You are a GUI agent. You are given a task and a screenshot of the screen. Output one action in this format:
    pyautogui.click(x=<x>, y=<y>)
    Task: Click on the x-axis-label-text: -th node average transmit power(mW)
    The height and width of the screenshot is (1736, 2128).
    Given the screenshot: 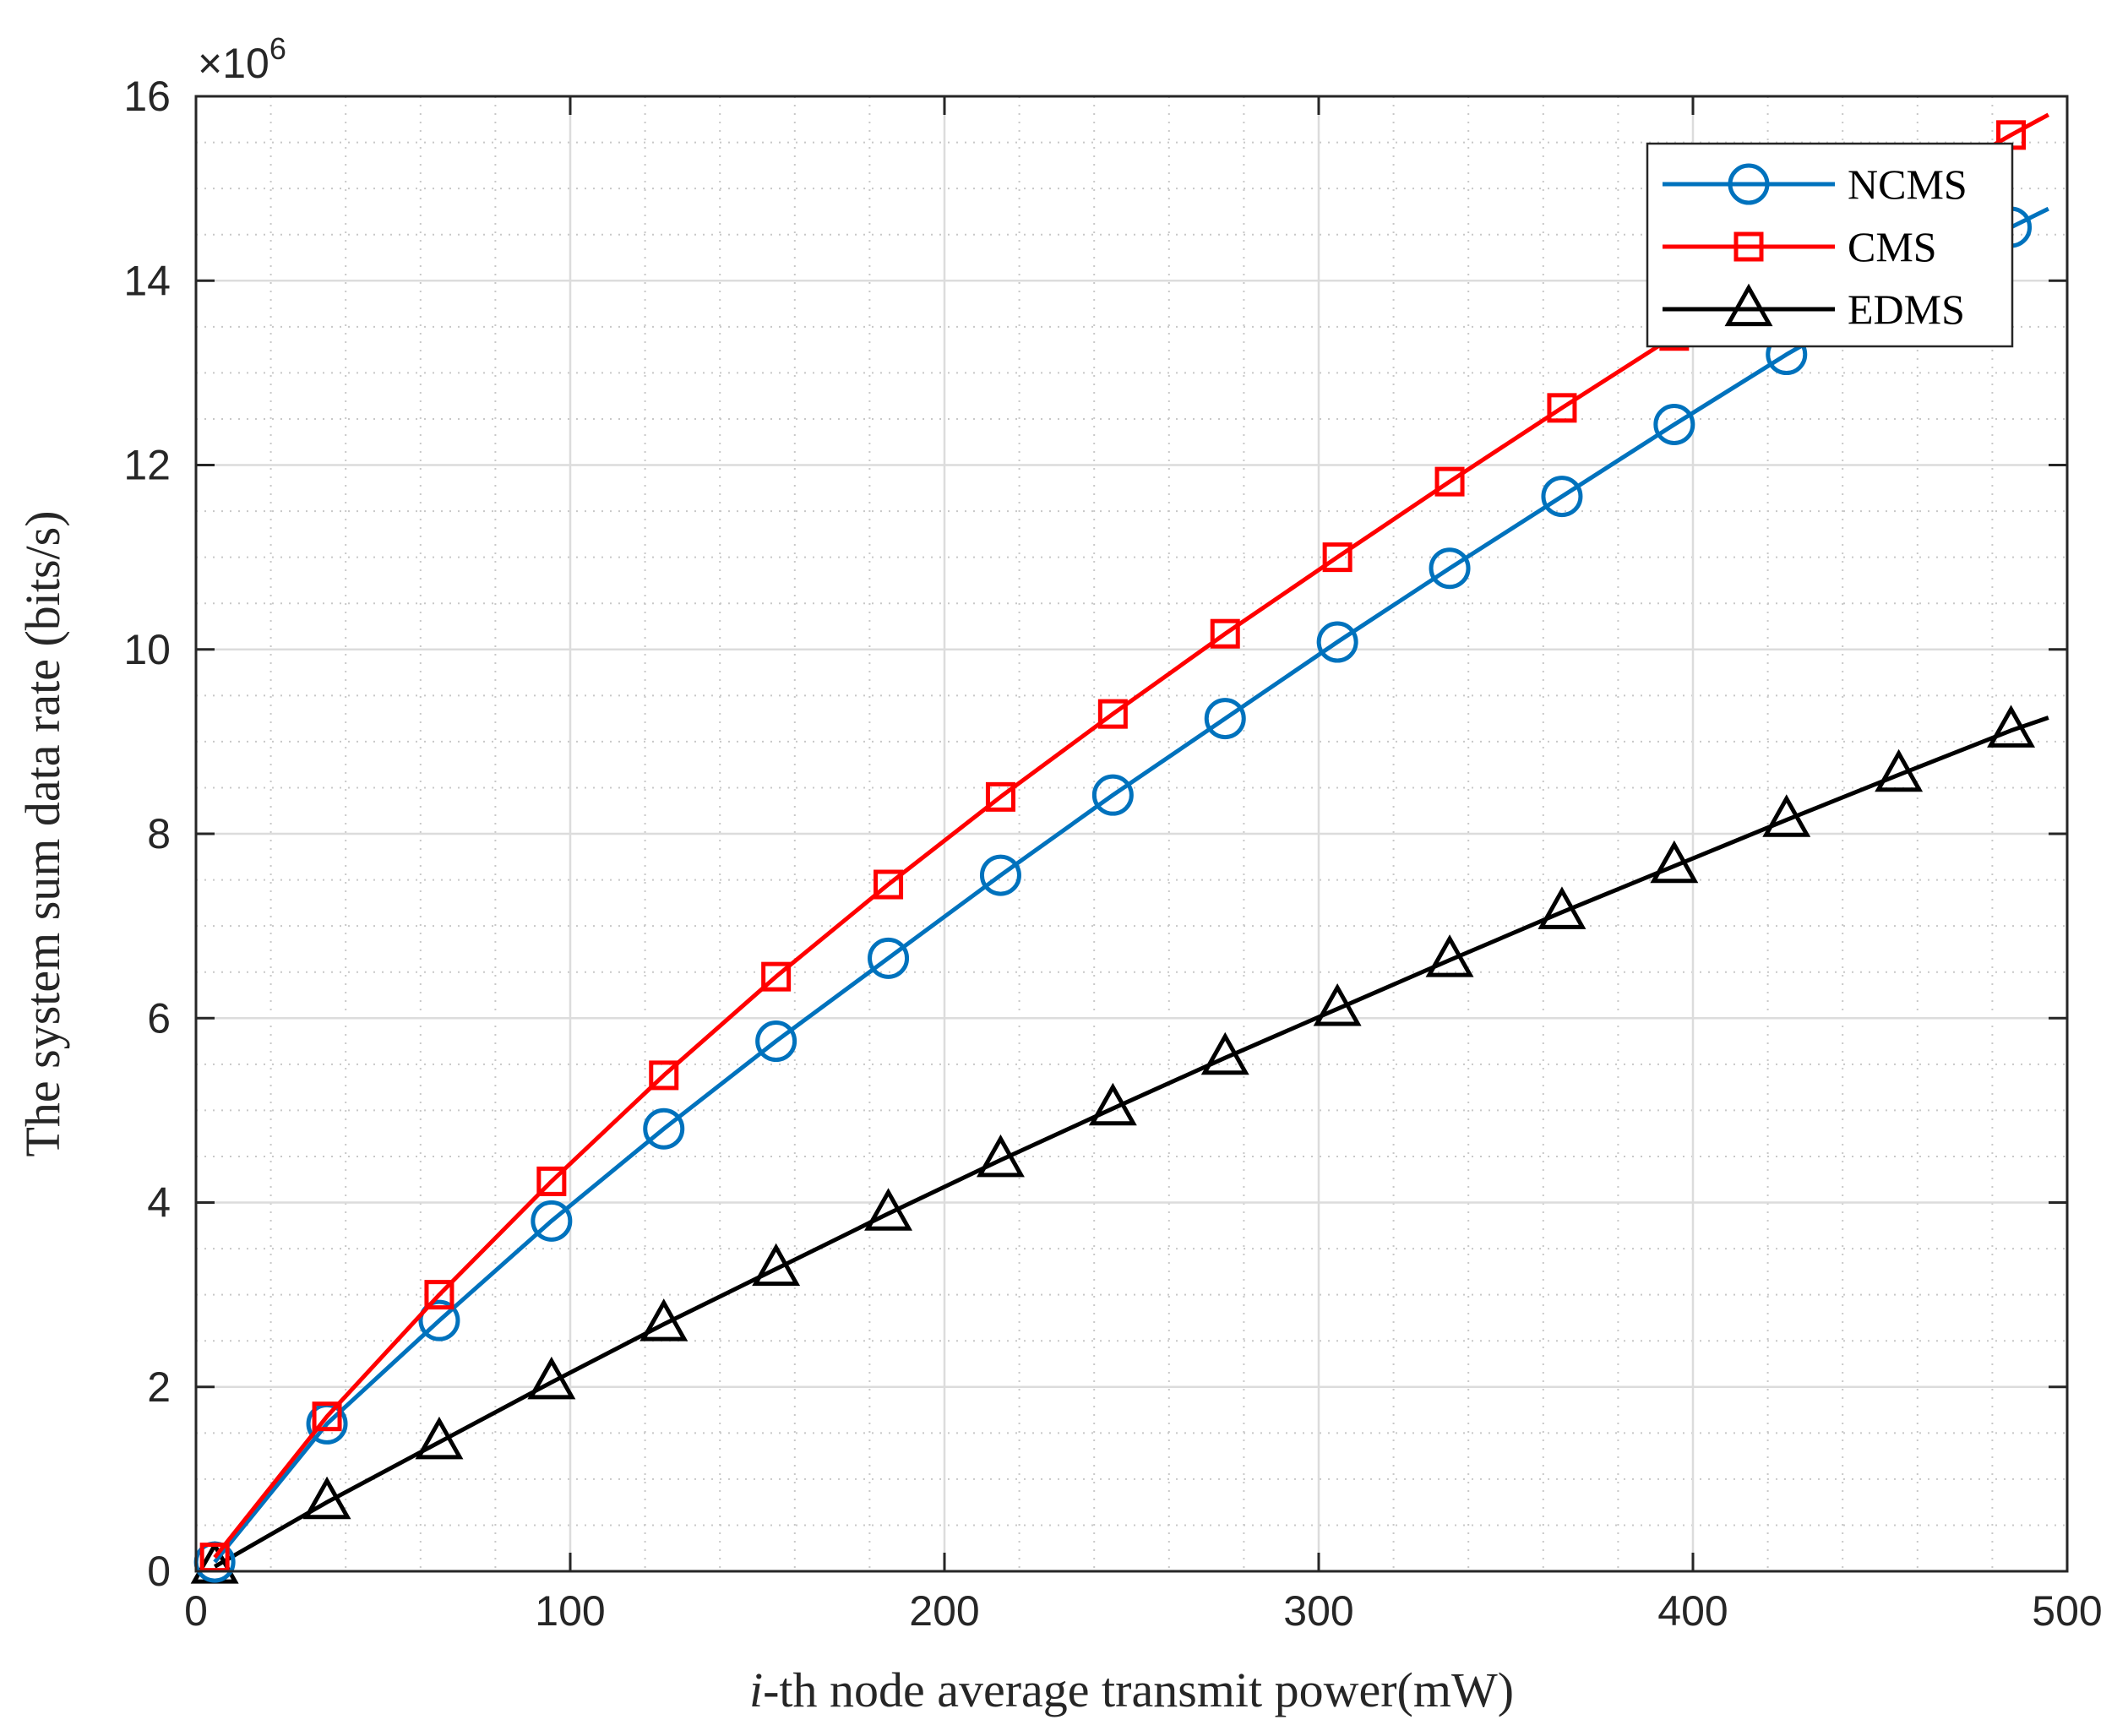 What is the action you would take?
    pyautogui.click(x=1138, y=1690)
    